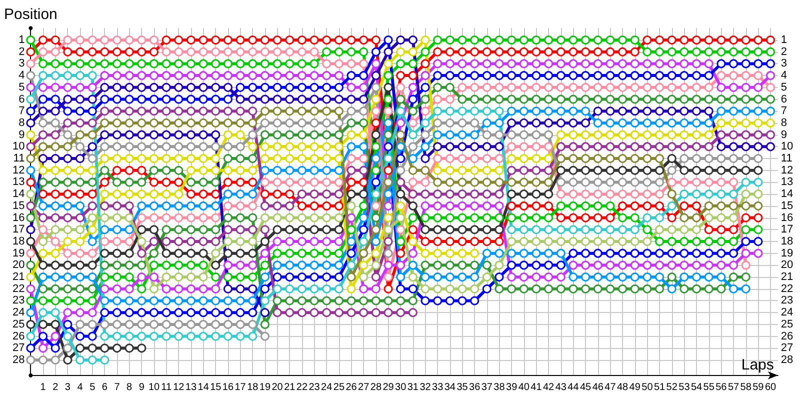 Image resolution: width=800 pixels, height=400 pixels. What do you see at coordinates (18, 312) in the screenshot?
I see `y-tick-label: 24` at bounding box center [18, 312].